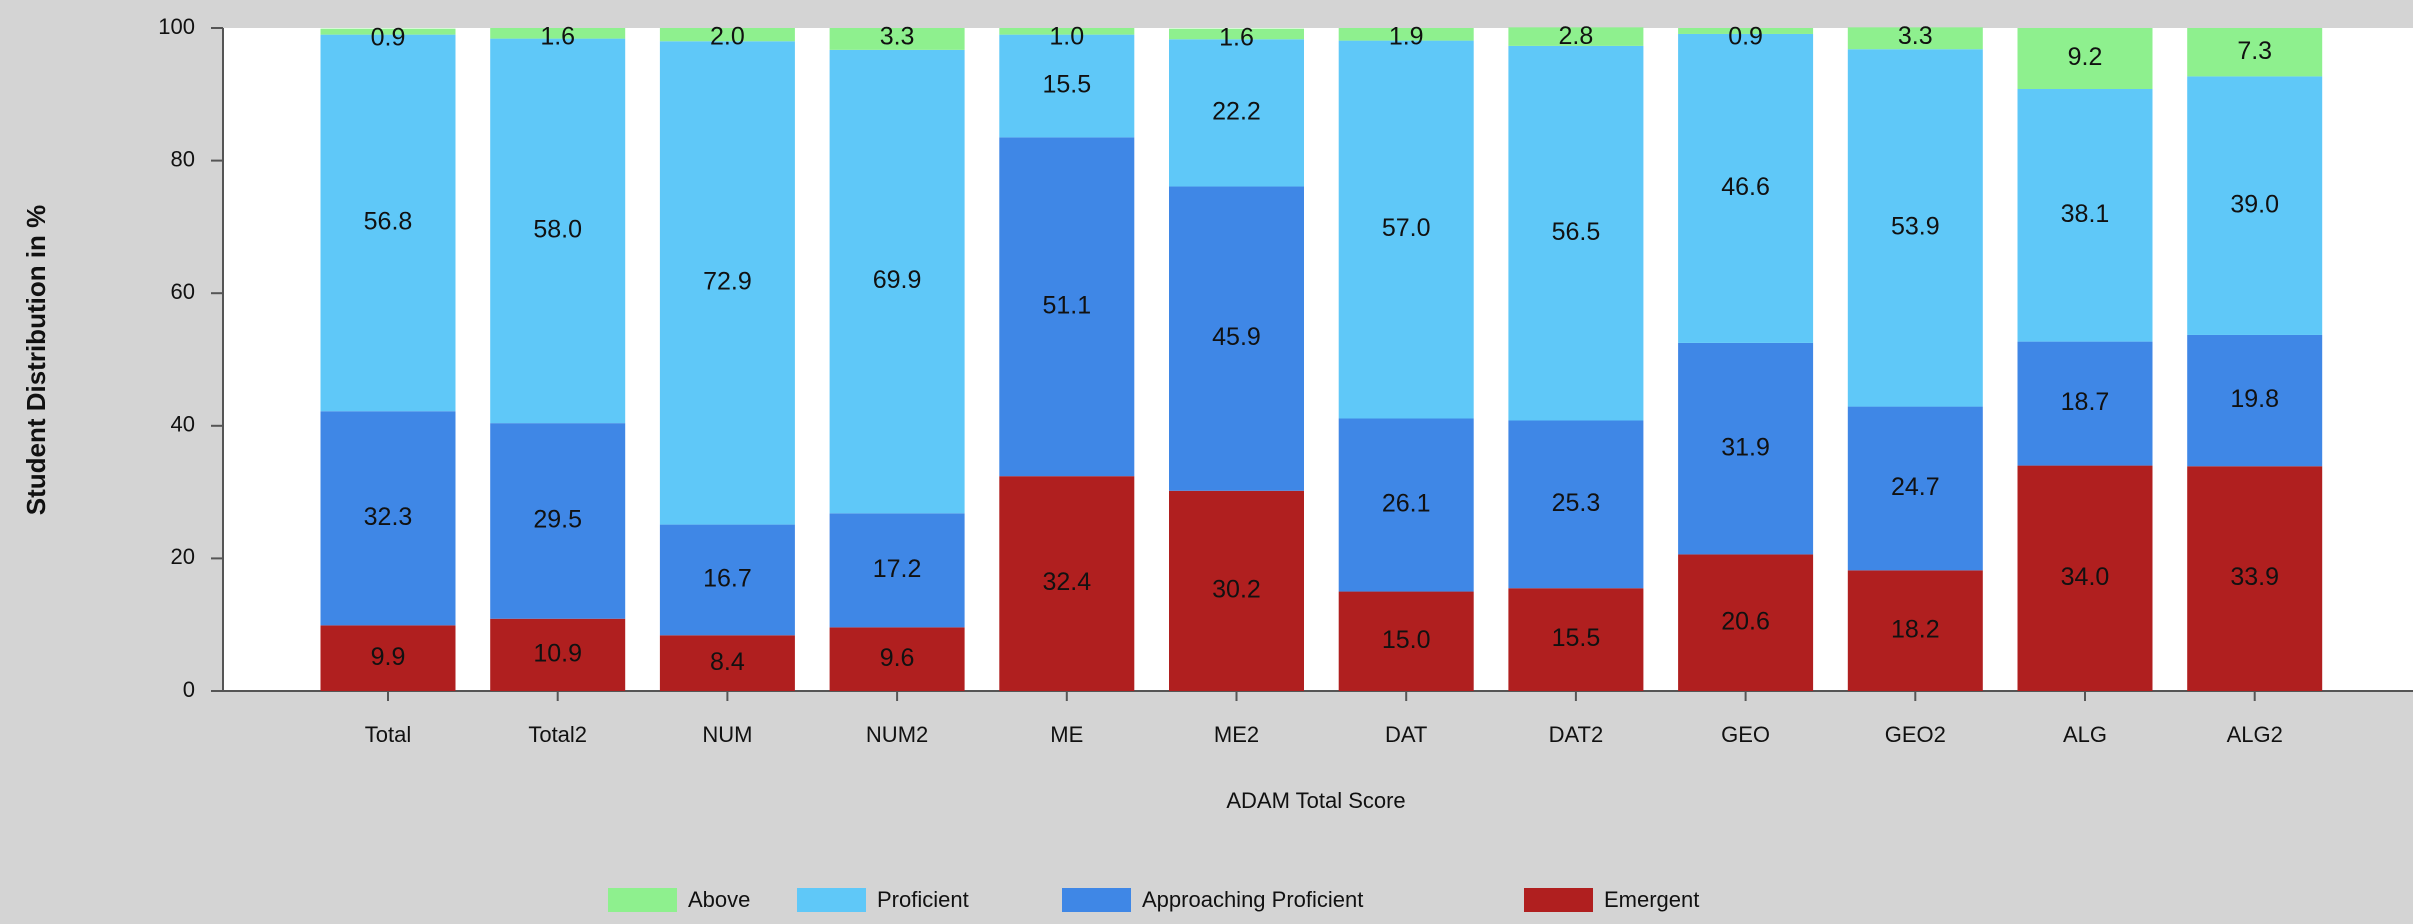  I want to click on x-axis-title: ADAM Total Score, so click(1315, 800).